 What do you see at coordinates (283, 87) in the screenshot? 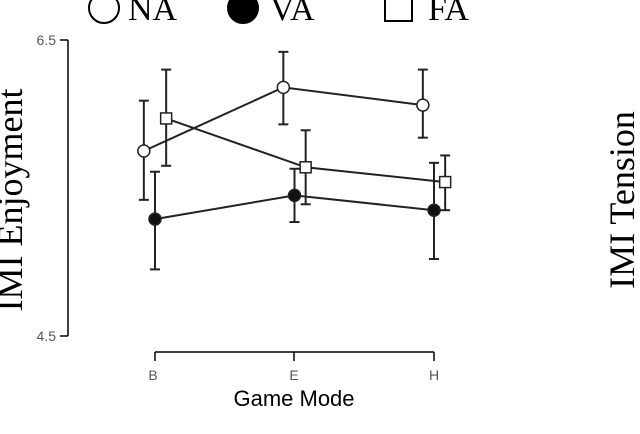
I see `data-point-na-e` at bounding box center [283, 87].